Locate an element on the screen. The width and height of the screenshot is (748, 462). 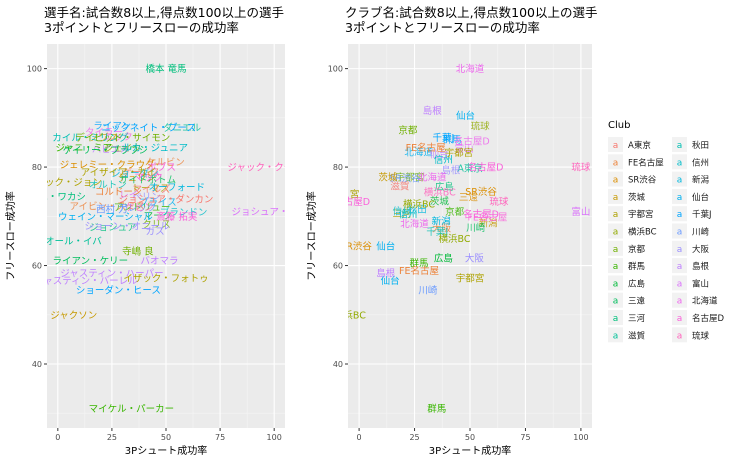
legend-item: a 千葉J is located at coordinates (692, 214).